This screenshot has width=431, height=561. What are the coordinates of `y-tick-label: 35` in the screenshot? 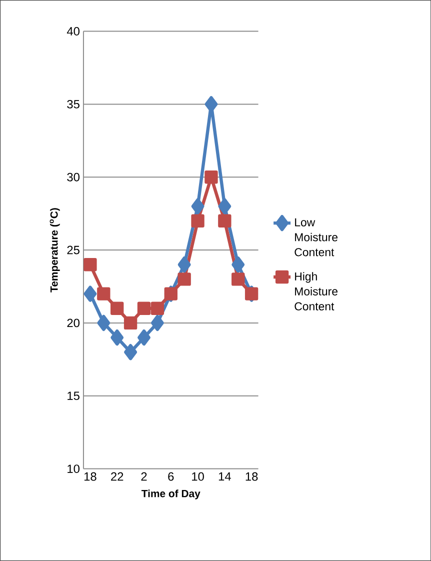 It's located at (73, 104).